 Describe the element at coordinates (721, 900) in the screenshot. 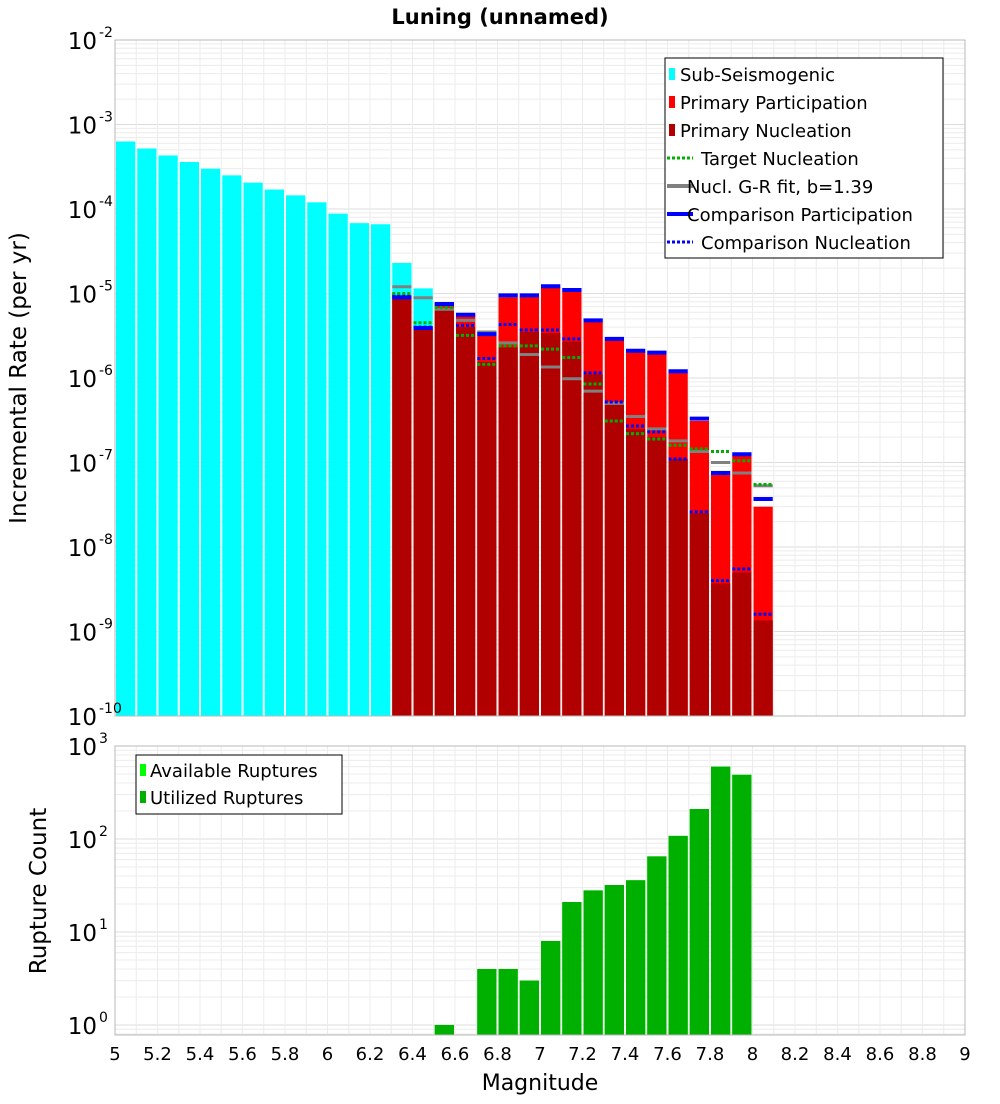

I see `bar-utilized-ruptures-7.85` at that location.